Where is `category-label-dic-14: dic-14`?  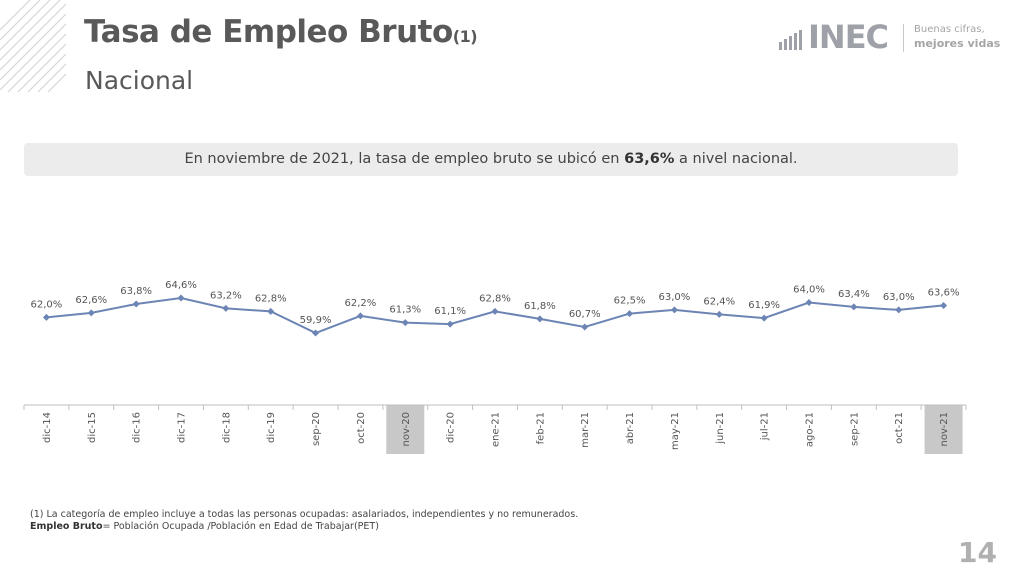
category-label-dic-14: dic-14 is located at coordinates (47, 427).